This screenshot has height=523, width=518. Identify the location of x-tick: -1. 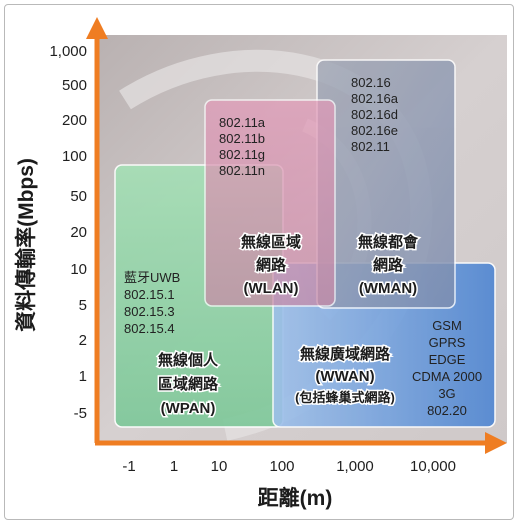
(128, 466).